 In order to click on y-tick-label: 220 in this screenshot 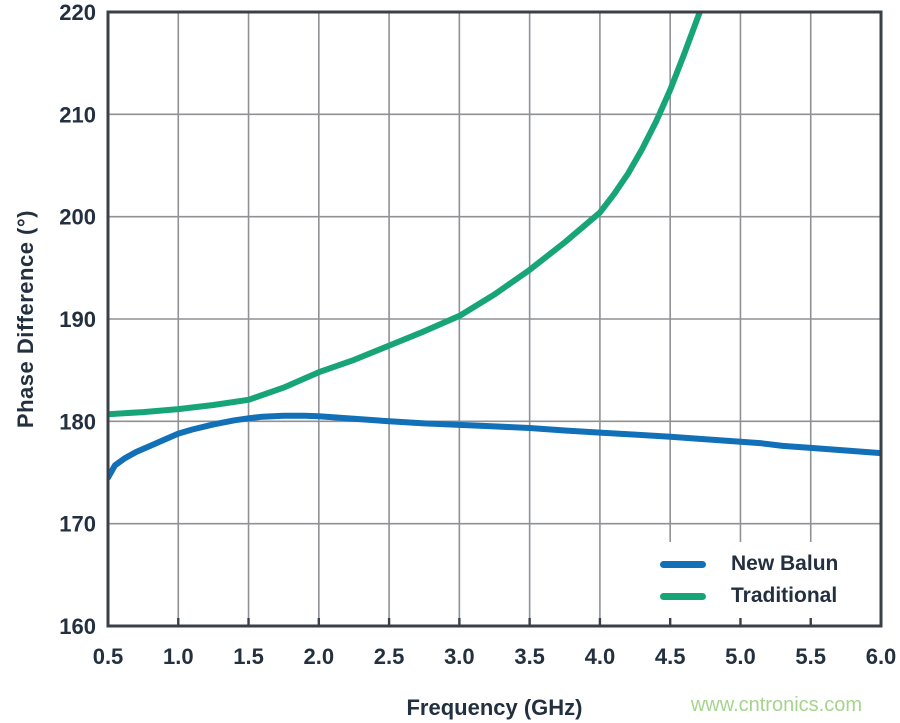, I will do `click(77, 12)`.